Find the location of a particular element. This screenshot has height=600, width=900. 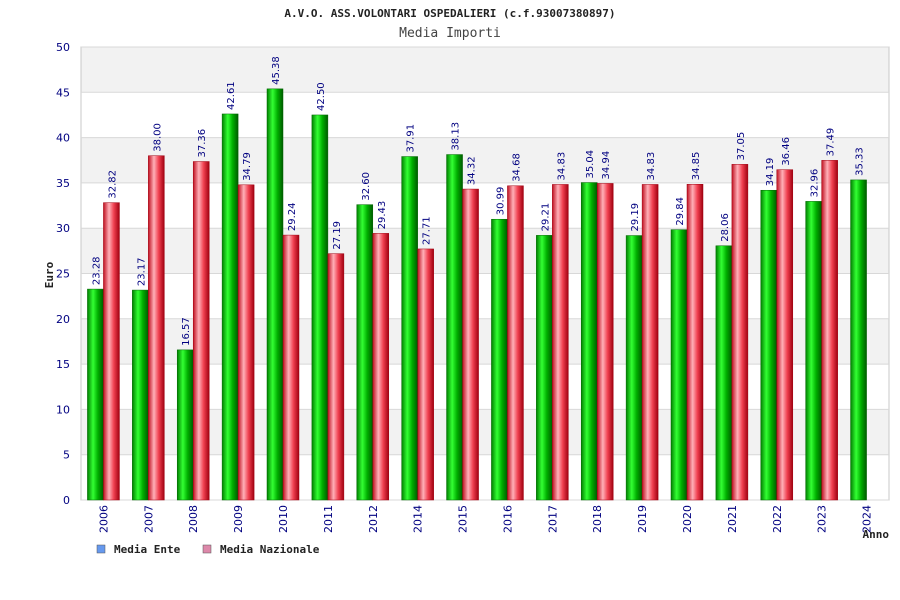

bar-media-nazionale-2014 is located at coordinates (425, 374).